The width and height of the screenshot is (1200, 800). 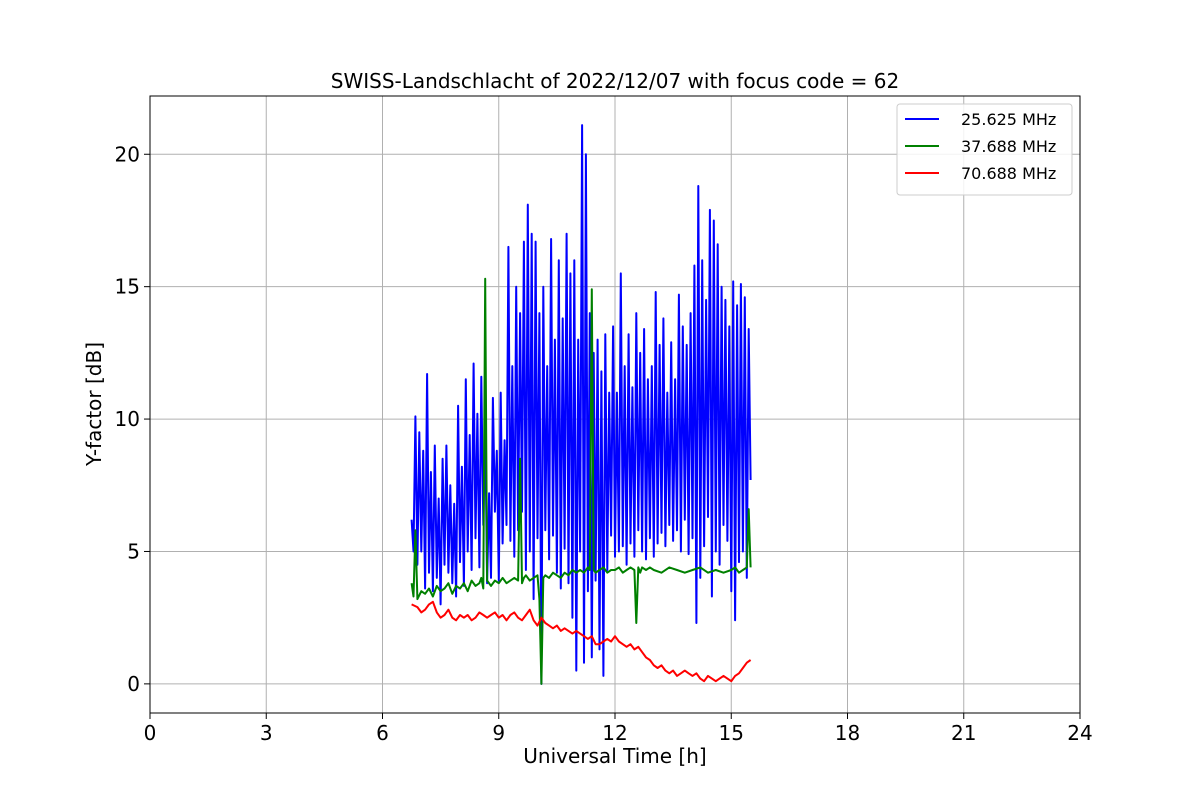 What do you see at coordinates (382, 733) in the screenshot?
I see `x-tick-label: 6` at bounding box center [382, 733].